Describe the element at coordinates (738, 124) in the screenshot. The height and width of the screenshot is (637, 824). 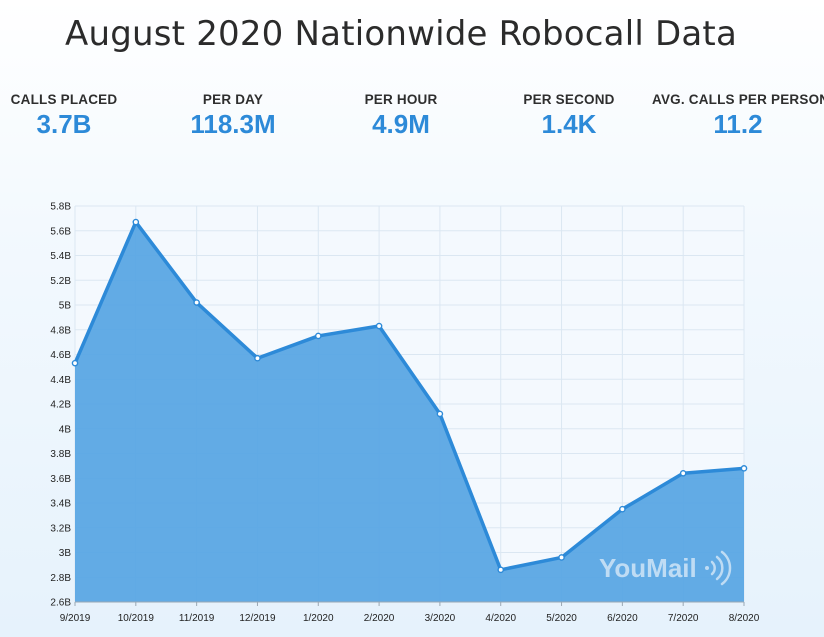
I see `stat-value: 11.2` at that location.